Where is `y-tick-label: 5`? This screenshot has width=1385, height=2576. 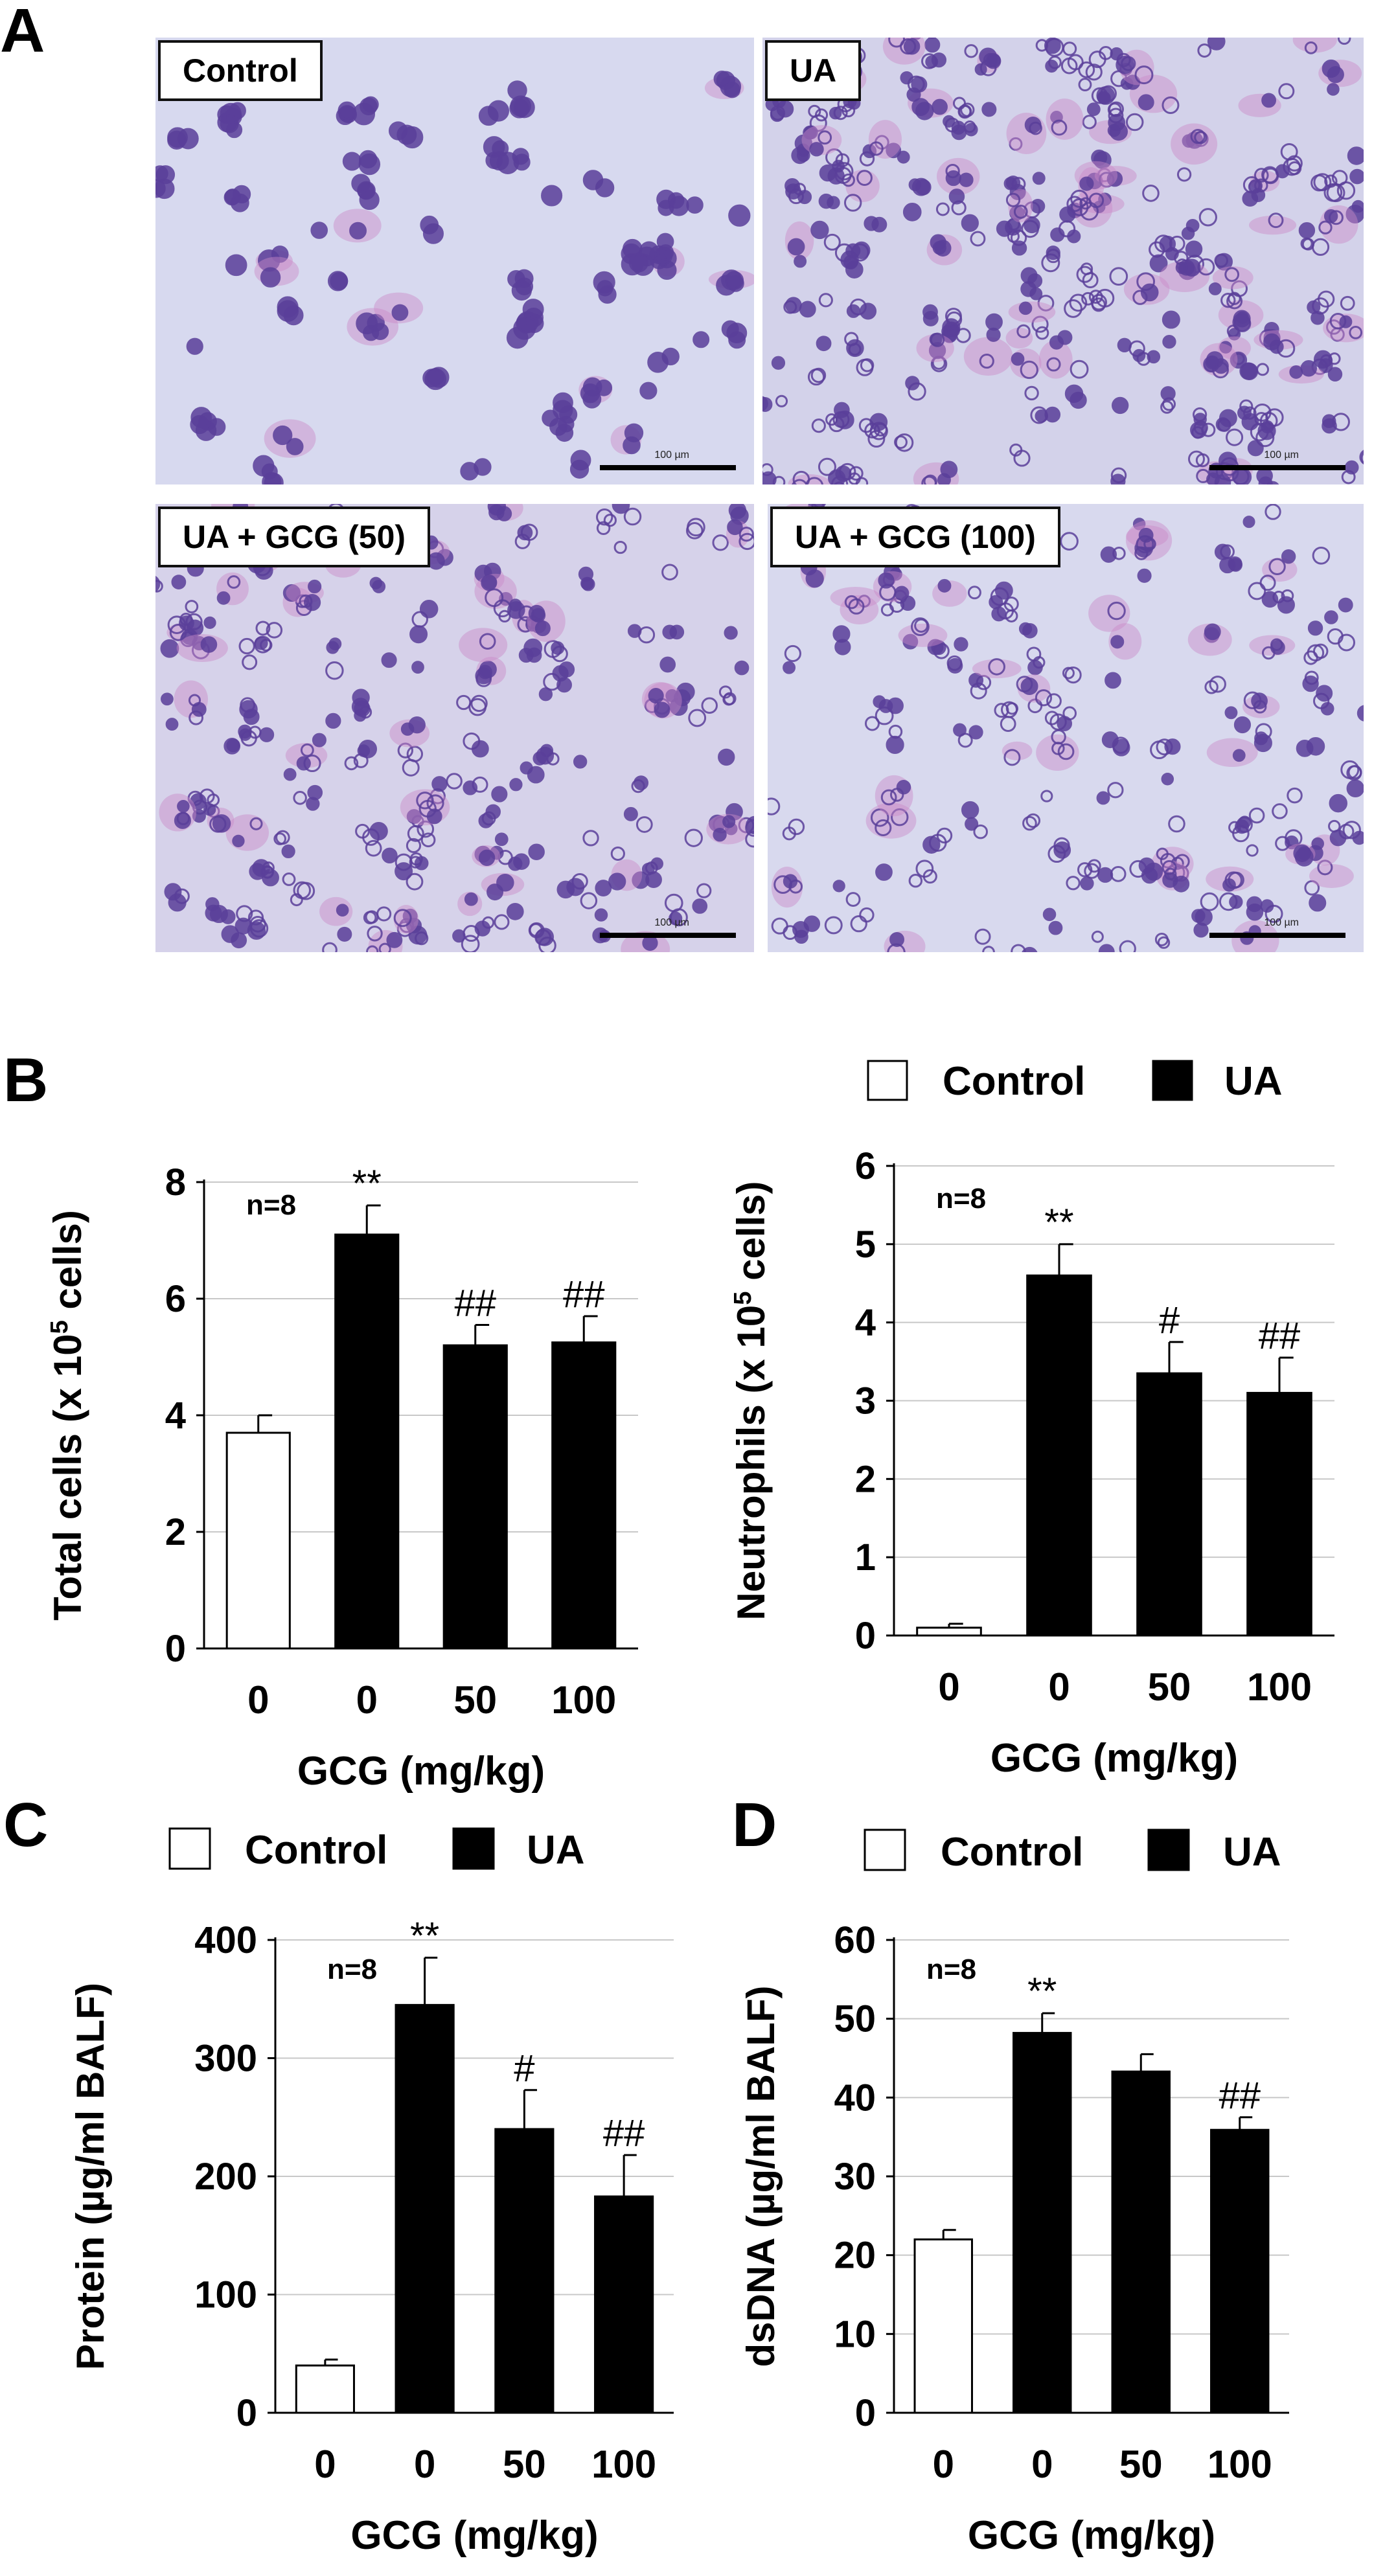
y-tick-label: 5 is located at coordinates (865, 1245).